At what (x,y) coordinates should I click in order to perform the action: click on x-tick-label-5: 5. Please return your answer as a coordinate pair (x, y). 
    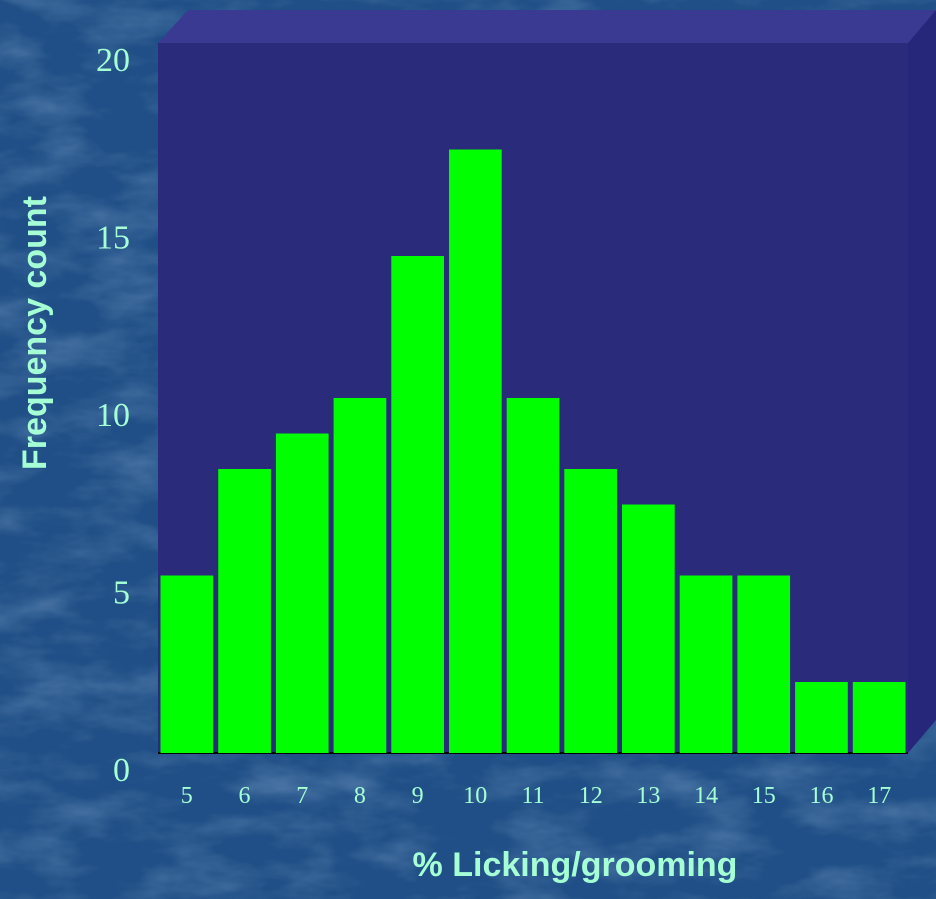
    Looking at the image, I should click on (187, 796).